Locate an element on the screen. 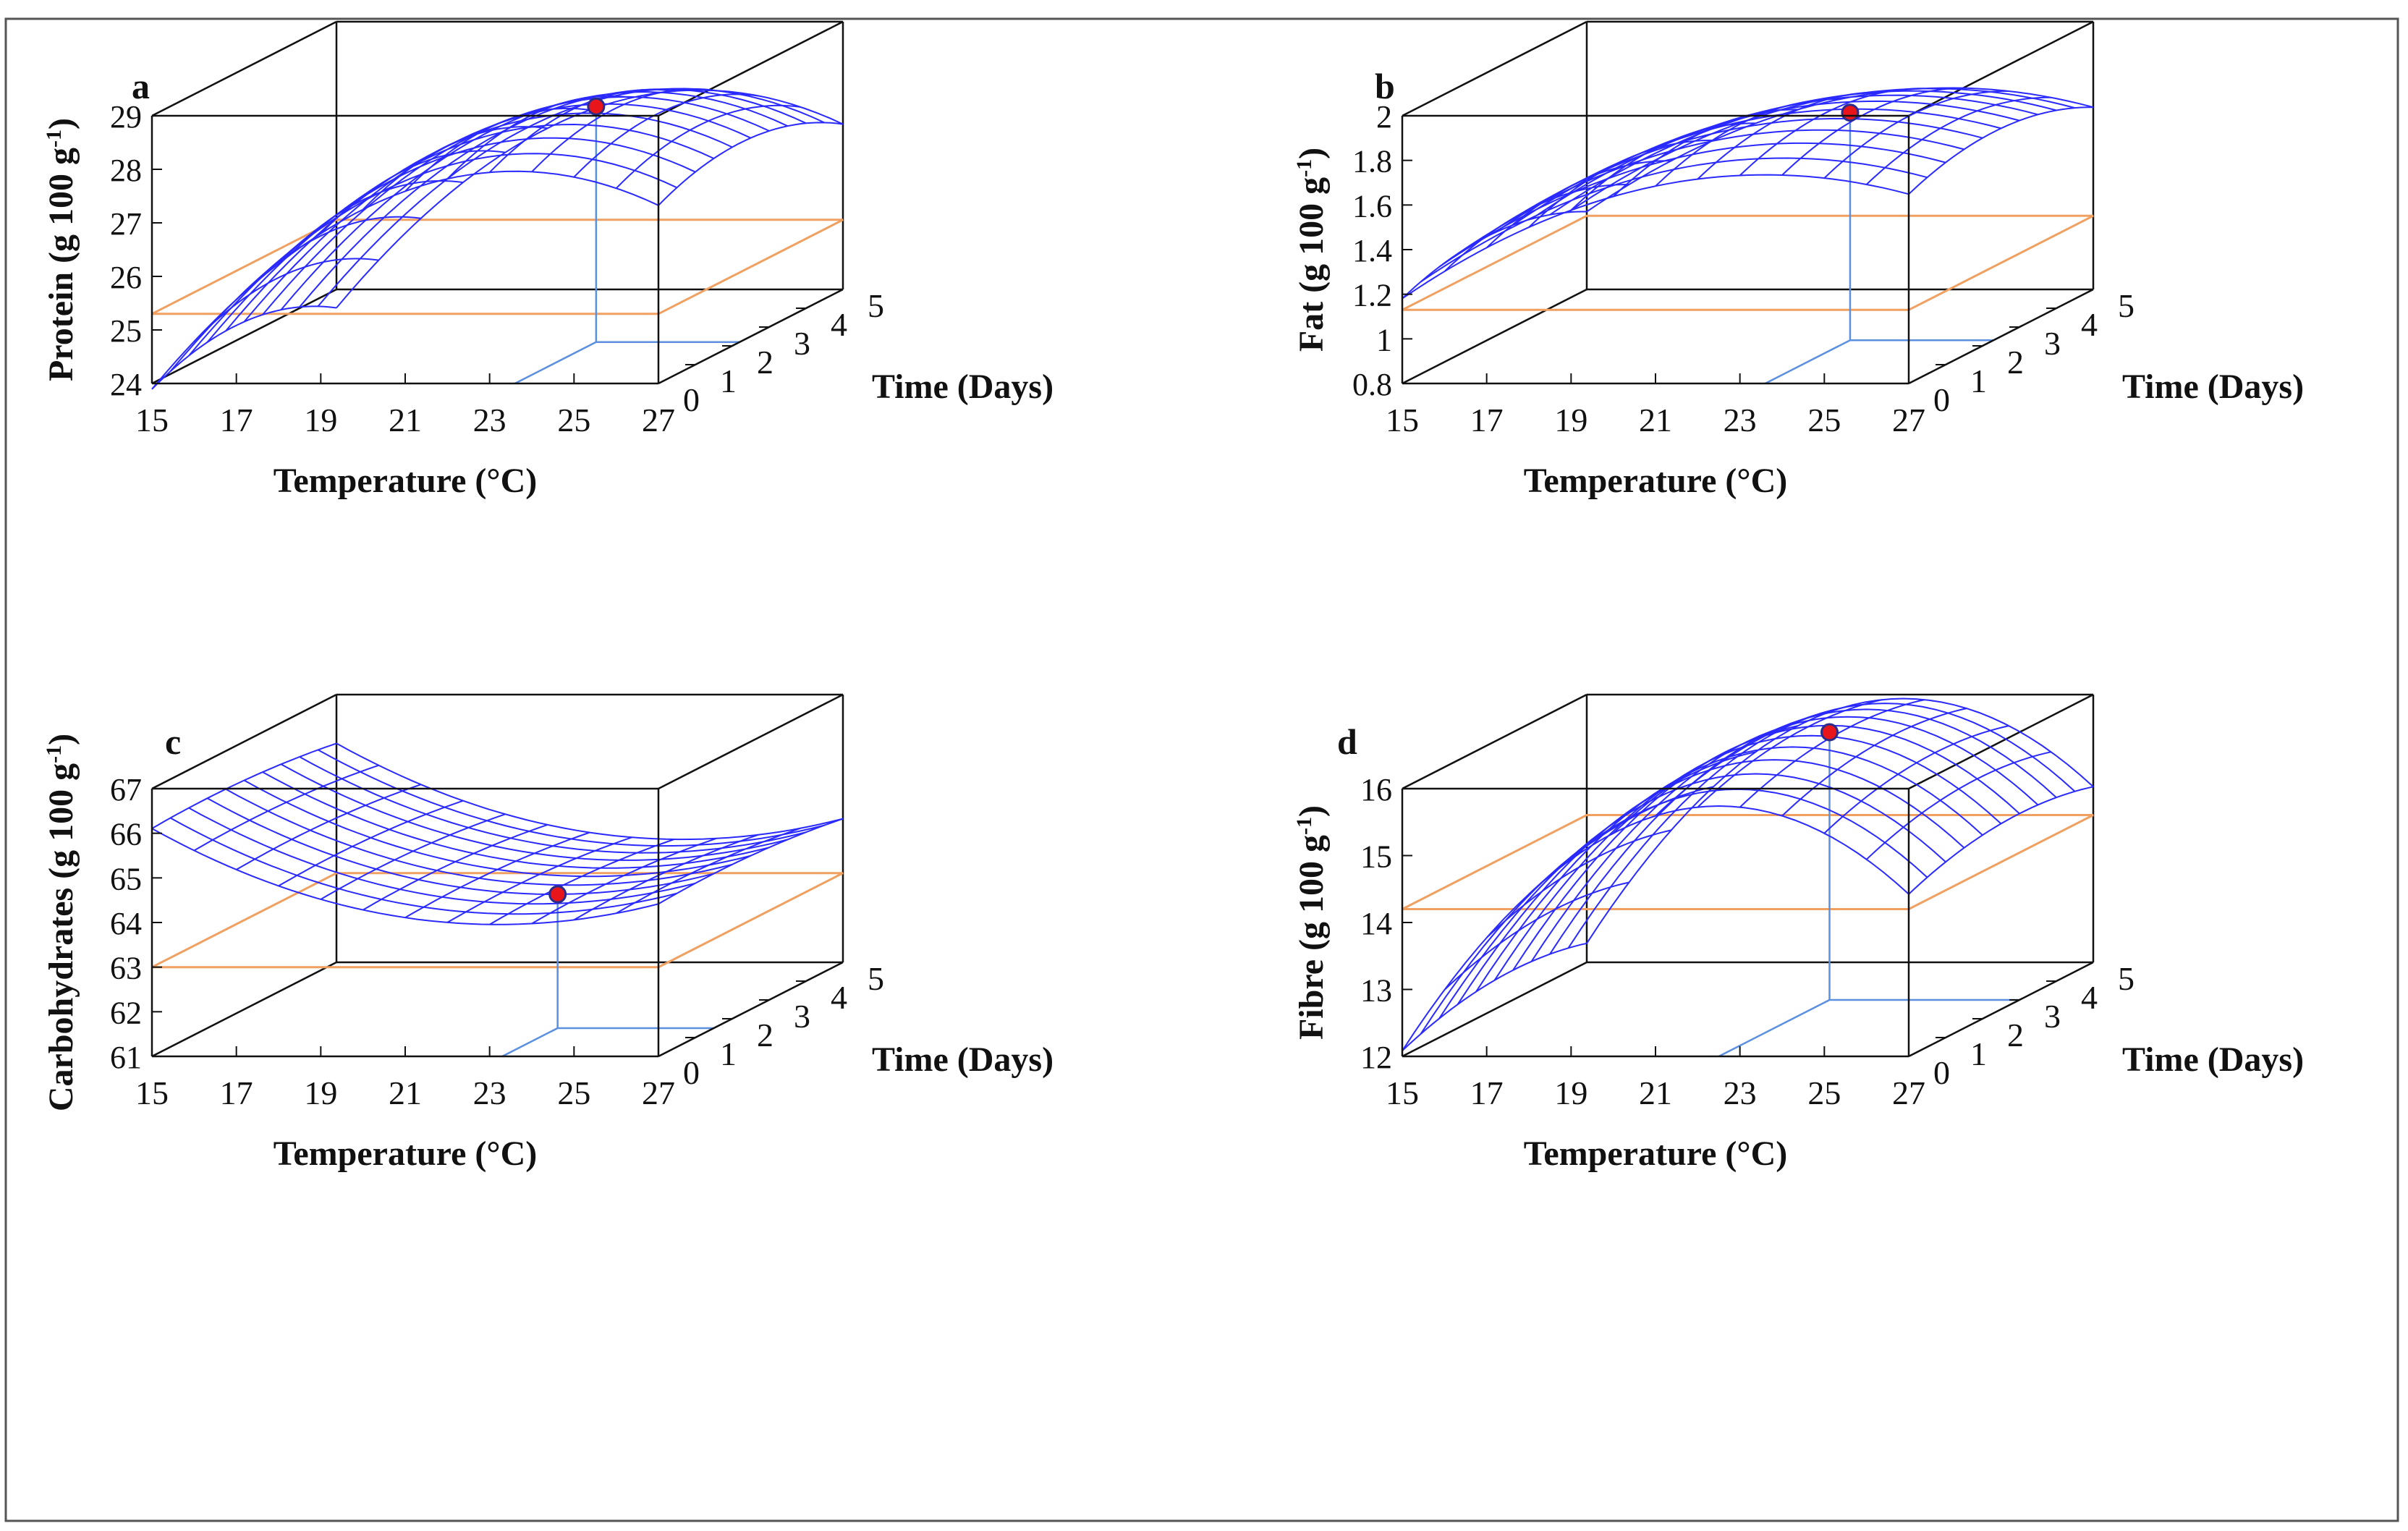 The width and height of the screenshot is (2408, 1531). box-edge-top-left is located at coordinates (1494, 68).